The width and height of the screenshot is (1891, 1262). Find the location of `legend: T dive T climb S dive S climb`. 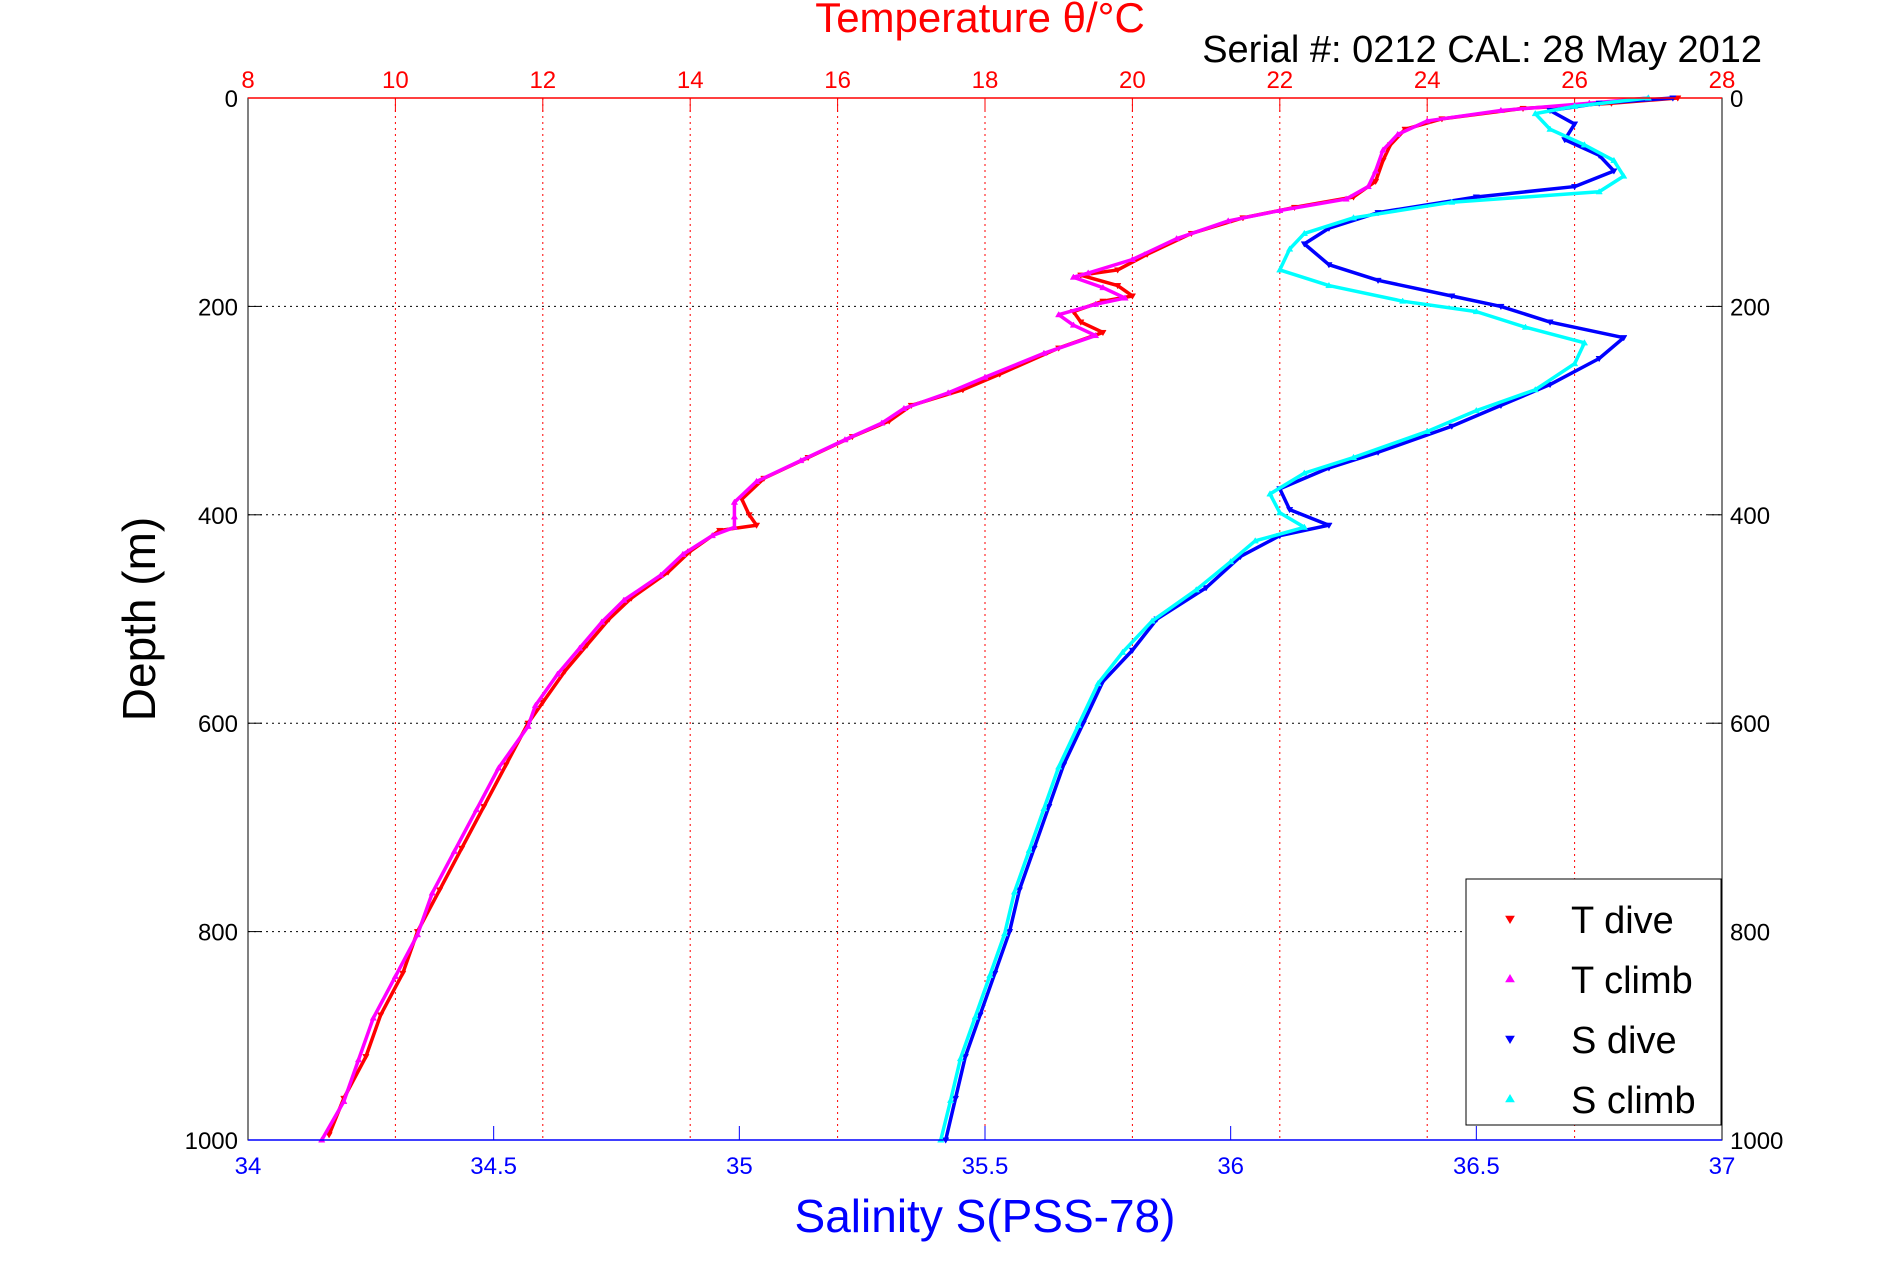

legend: T dive T climb S dive S climb is located at coordinates (1593, 1002).